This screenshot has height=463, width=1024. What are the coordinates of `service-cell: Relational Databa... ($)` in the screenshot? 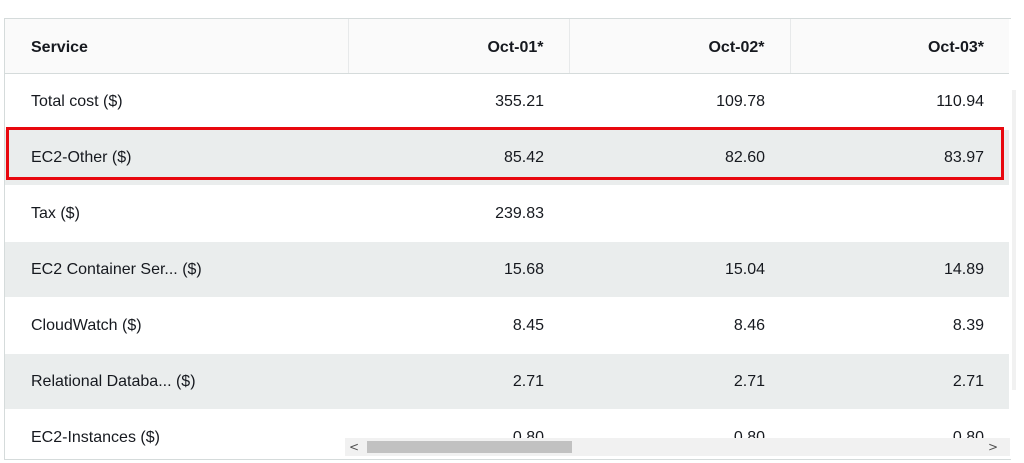 It's located at (176, 381).